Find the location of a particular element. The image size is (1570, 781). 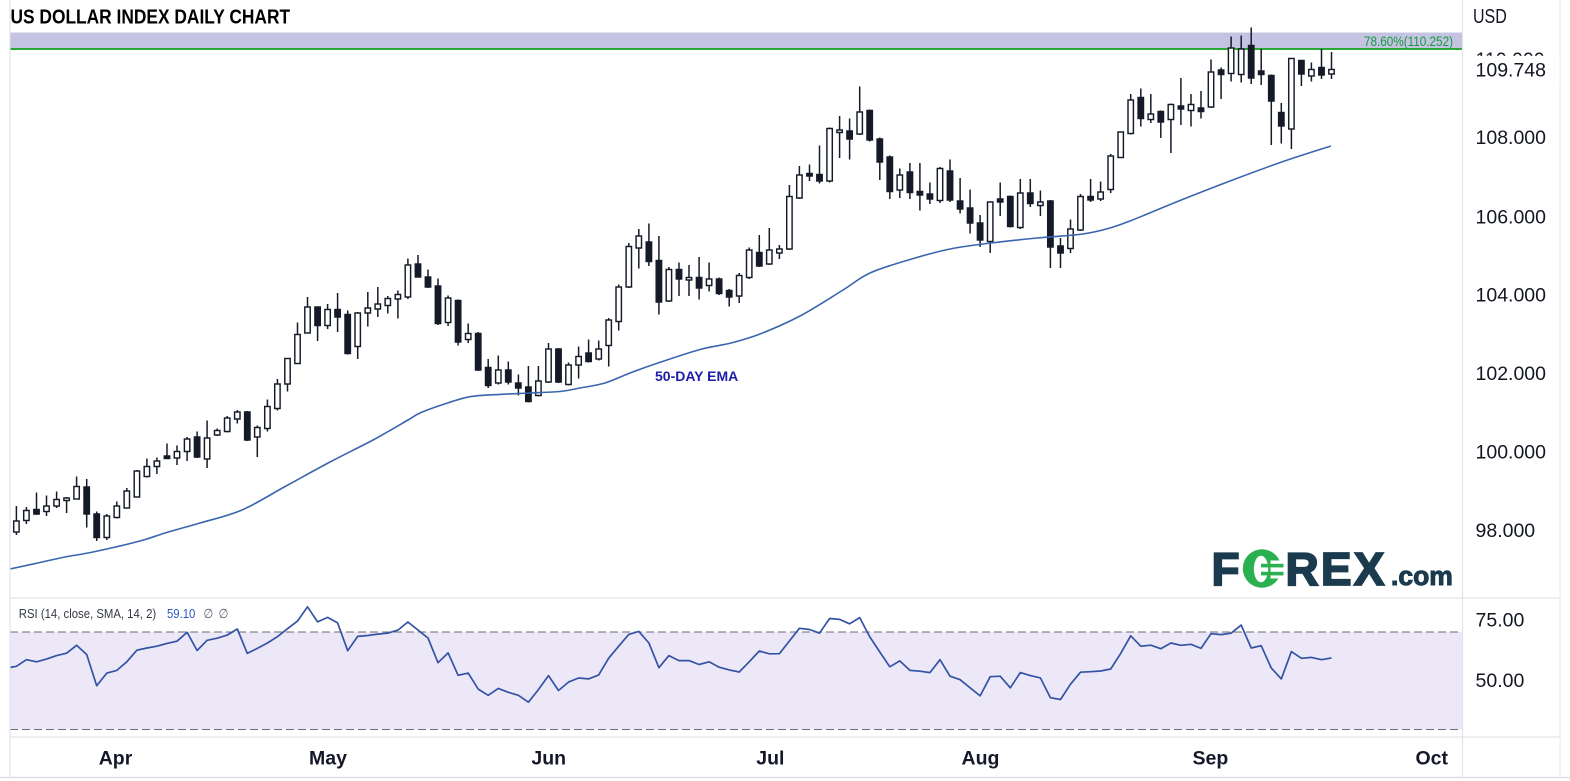

svg-text: .com is located at coordinates (1422, 576).